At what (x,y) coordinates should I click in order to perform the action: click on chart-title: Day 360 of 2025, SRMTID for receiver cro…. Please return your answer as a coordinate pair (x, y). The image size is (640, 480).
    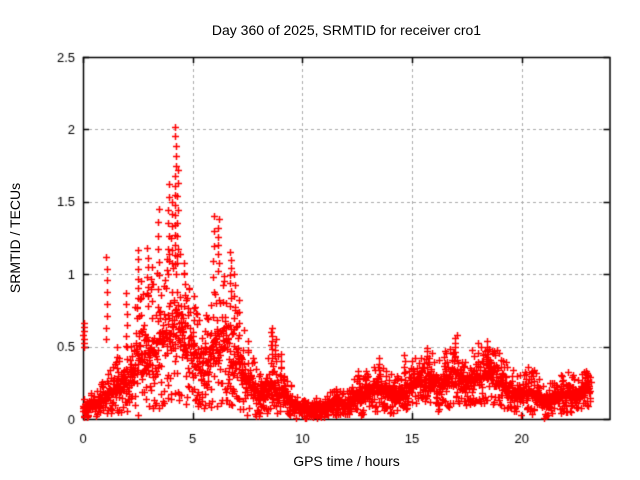
    Looking at the image, I should click on (346, 30).